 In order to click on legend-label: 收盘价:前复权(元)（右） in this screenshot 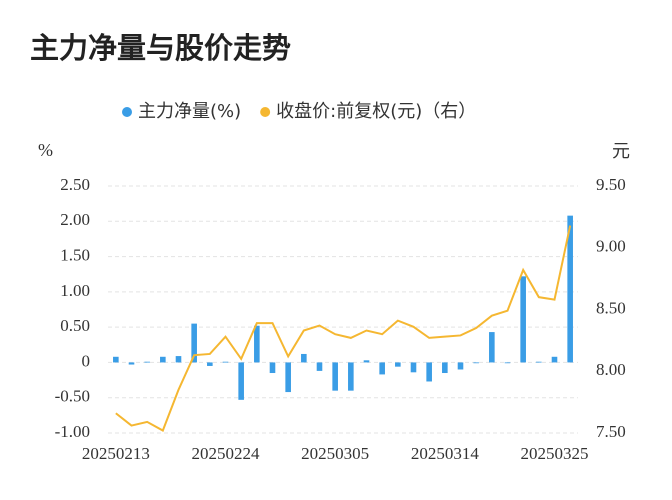, I will do `click(376, 111)`.